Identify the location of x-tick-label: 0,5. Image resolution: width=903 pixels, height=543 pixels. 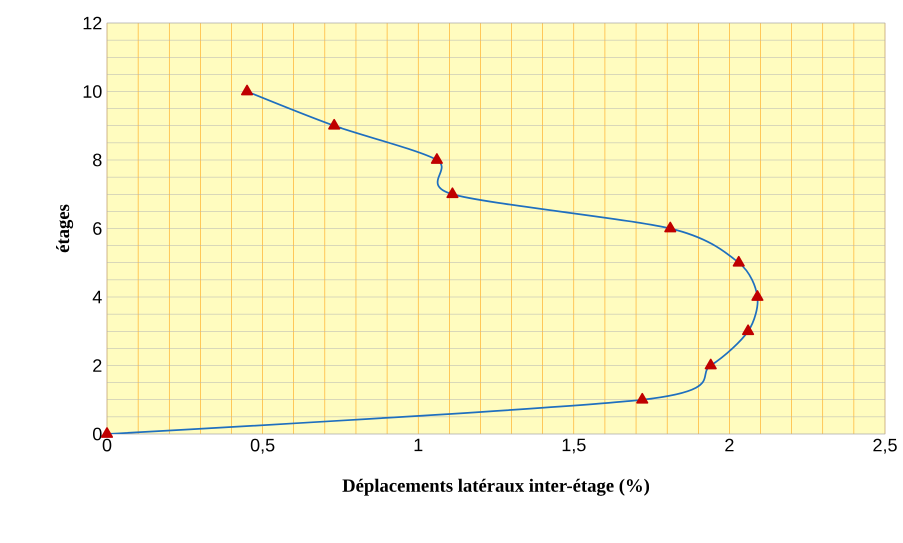
(262, 446).